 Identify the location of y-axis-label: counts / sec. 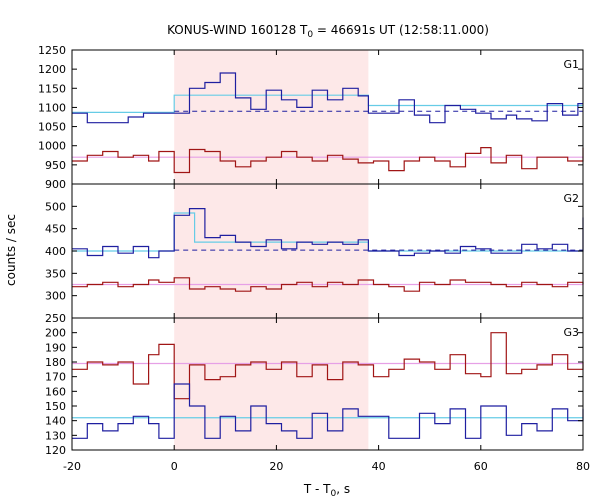
(11, 250).